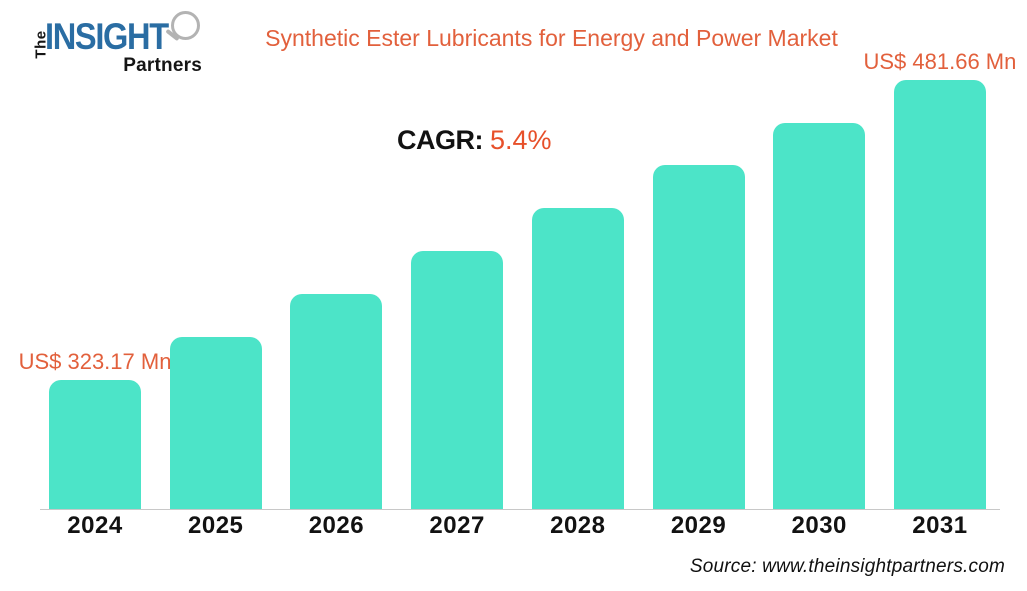 This screenshot has width=1027, height=591. What do you see at coordinates (578, 525) in the screenshot?
I see `x-tick-2028: 2028` at bounding box center [578, 525].